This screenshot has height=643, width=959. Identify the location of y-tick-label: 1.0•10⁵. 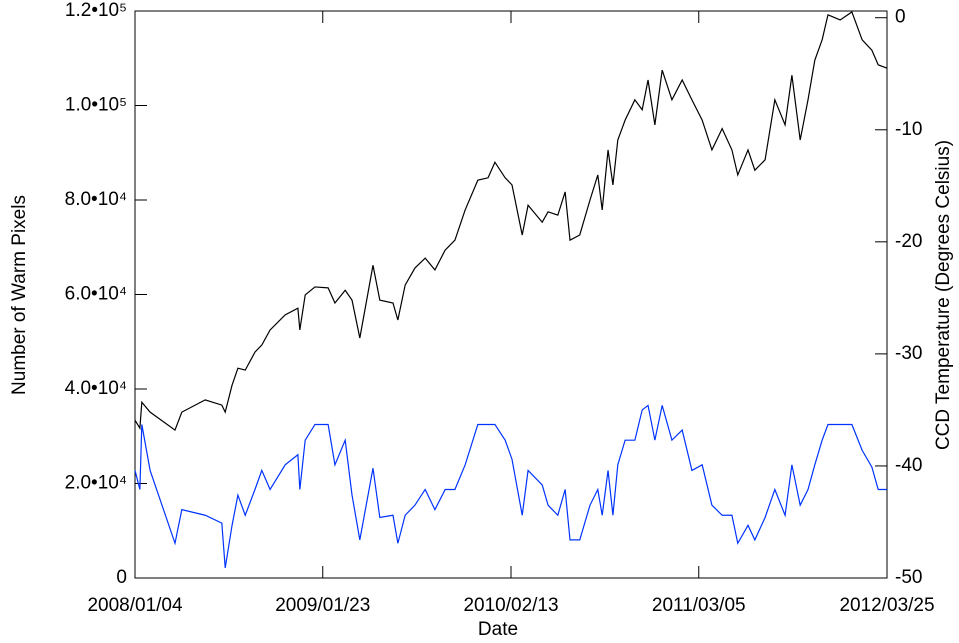
(96, 105).